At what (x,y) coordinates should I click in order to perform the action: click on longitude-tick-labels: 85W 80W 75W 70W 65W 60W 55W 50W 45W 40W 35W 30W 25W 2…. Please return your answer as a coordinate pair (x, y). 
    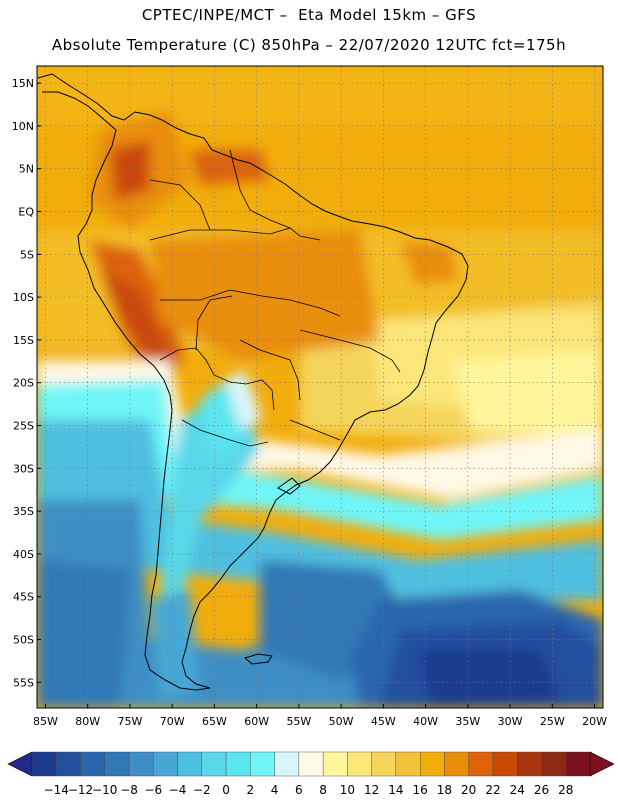
    Looking at the image, I should click on (320, 716).